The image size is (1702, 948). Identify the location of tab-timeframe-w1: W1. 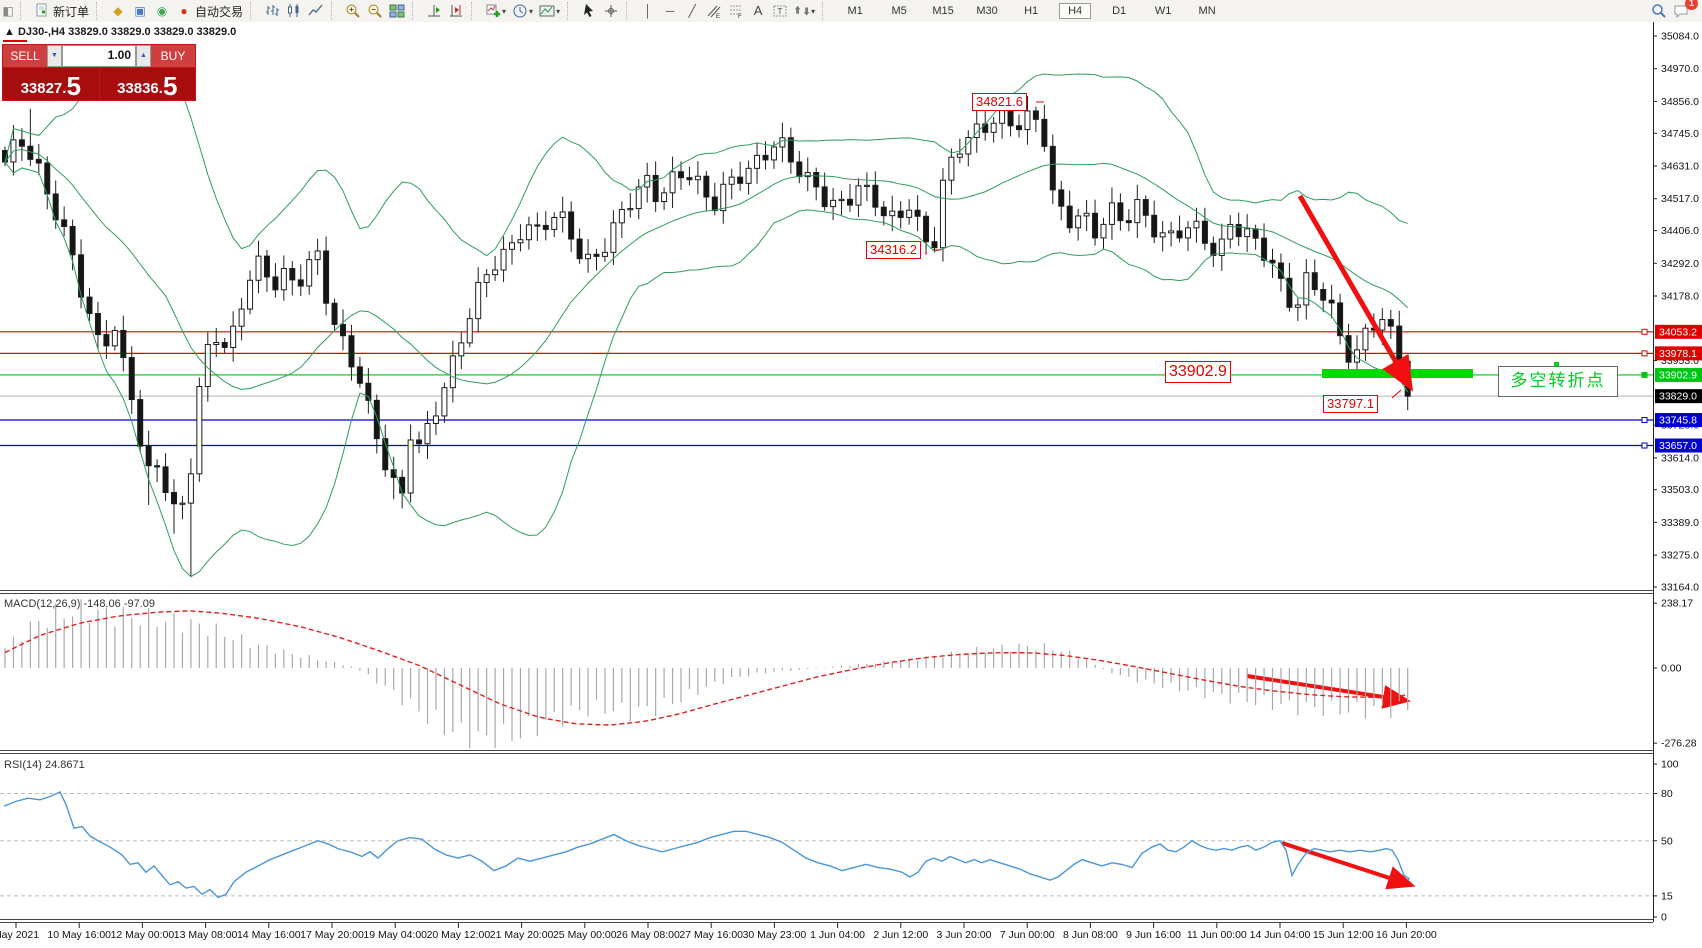
(1163, 11).